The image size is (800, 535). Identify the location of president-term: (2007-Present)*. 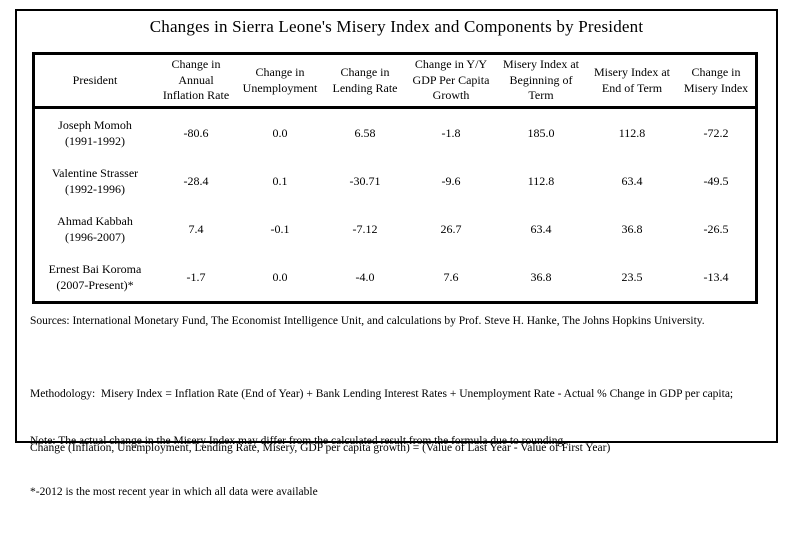
(95, 285).